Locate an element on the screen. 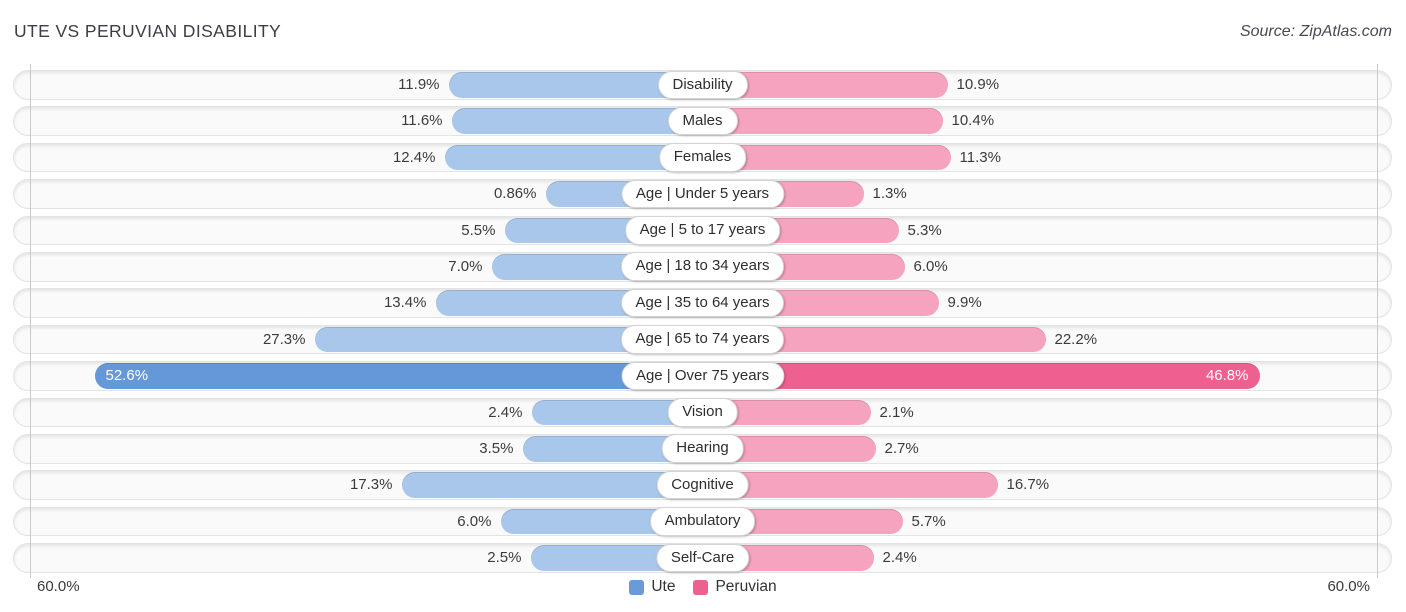  category-pill: Age | Under 5 years is located at coordinates (702, 194).